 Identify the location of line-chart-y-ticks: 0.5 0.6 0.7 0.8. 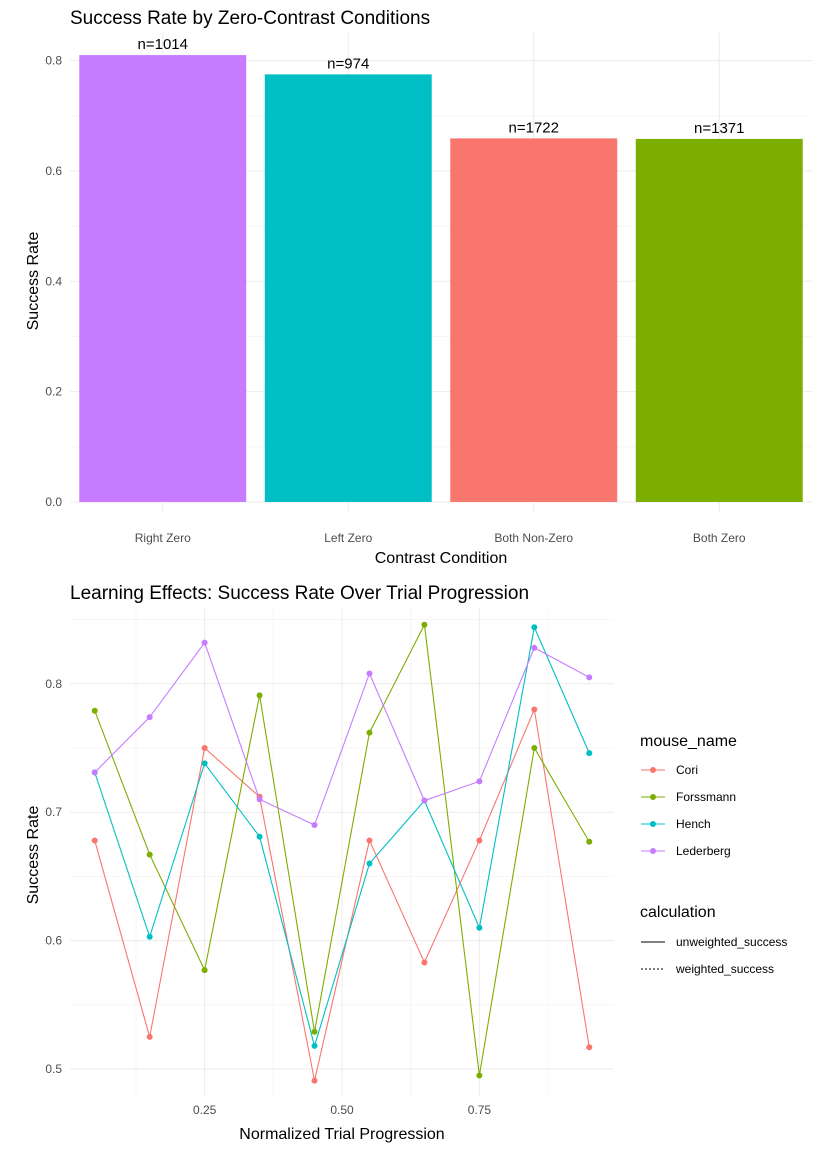
(53, 876).